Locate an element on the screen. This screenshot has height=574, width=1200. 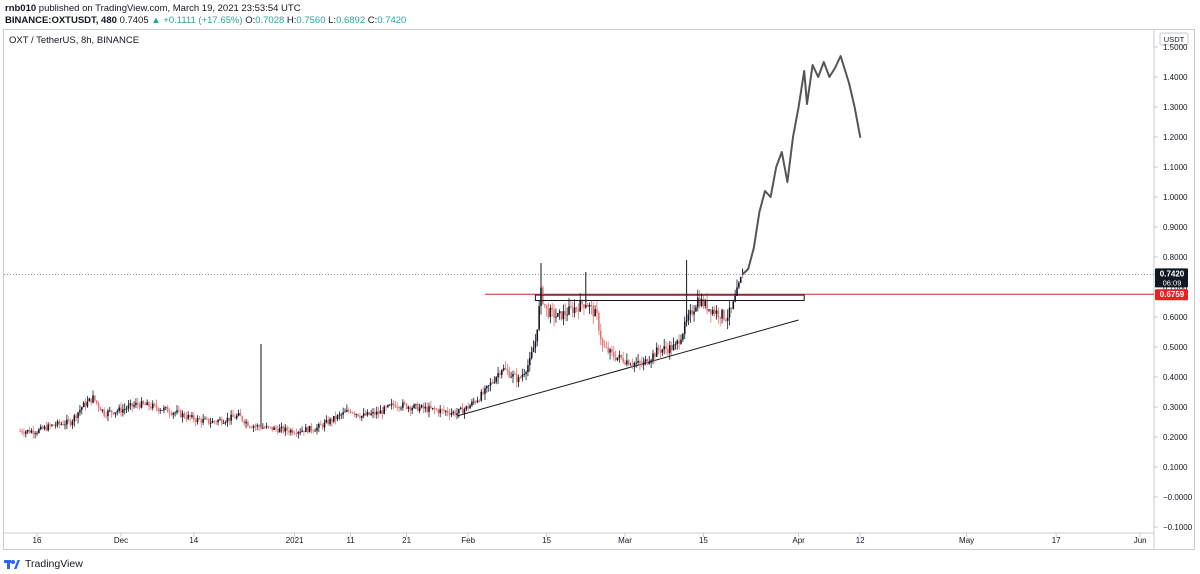
resistance-box is located at coordinates (669, 298).